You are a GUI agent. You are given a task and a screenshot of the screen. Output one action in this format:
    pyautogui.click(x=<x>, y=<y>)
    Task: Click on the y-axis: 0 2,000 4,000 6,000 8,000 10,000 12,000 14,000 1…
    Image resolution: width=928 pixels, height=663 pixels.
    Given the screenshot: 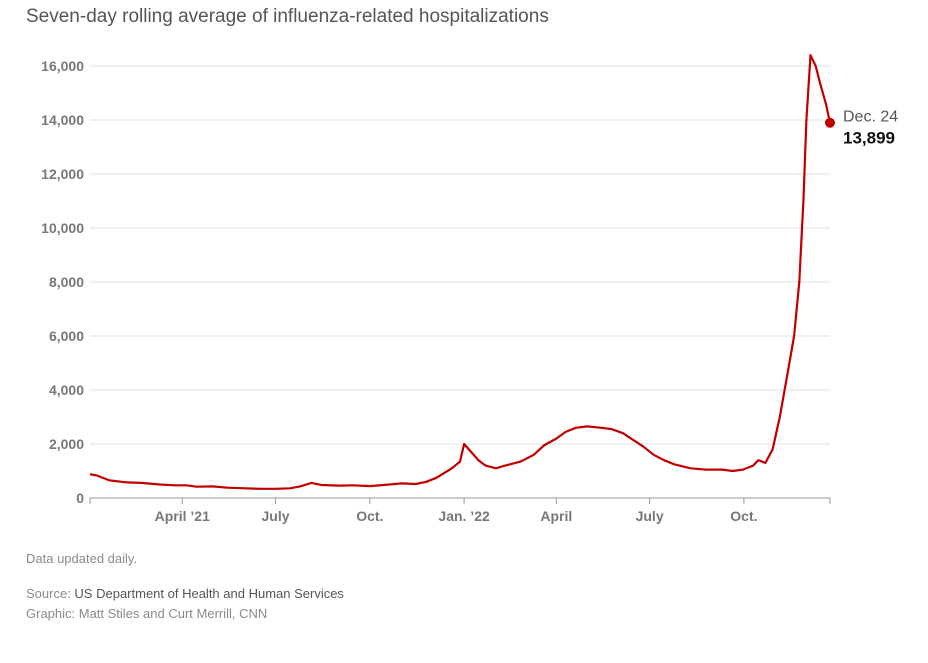 What is the action you would take?
    pyautogui.click(x=62, y=282)
    